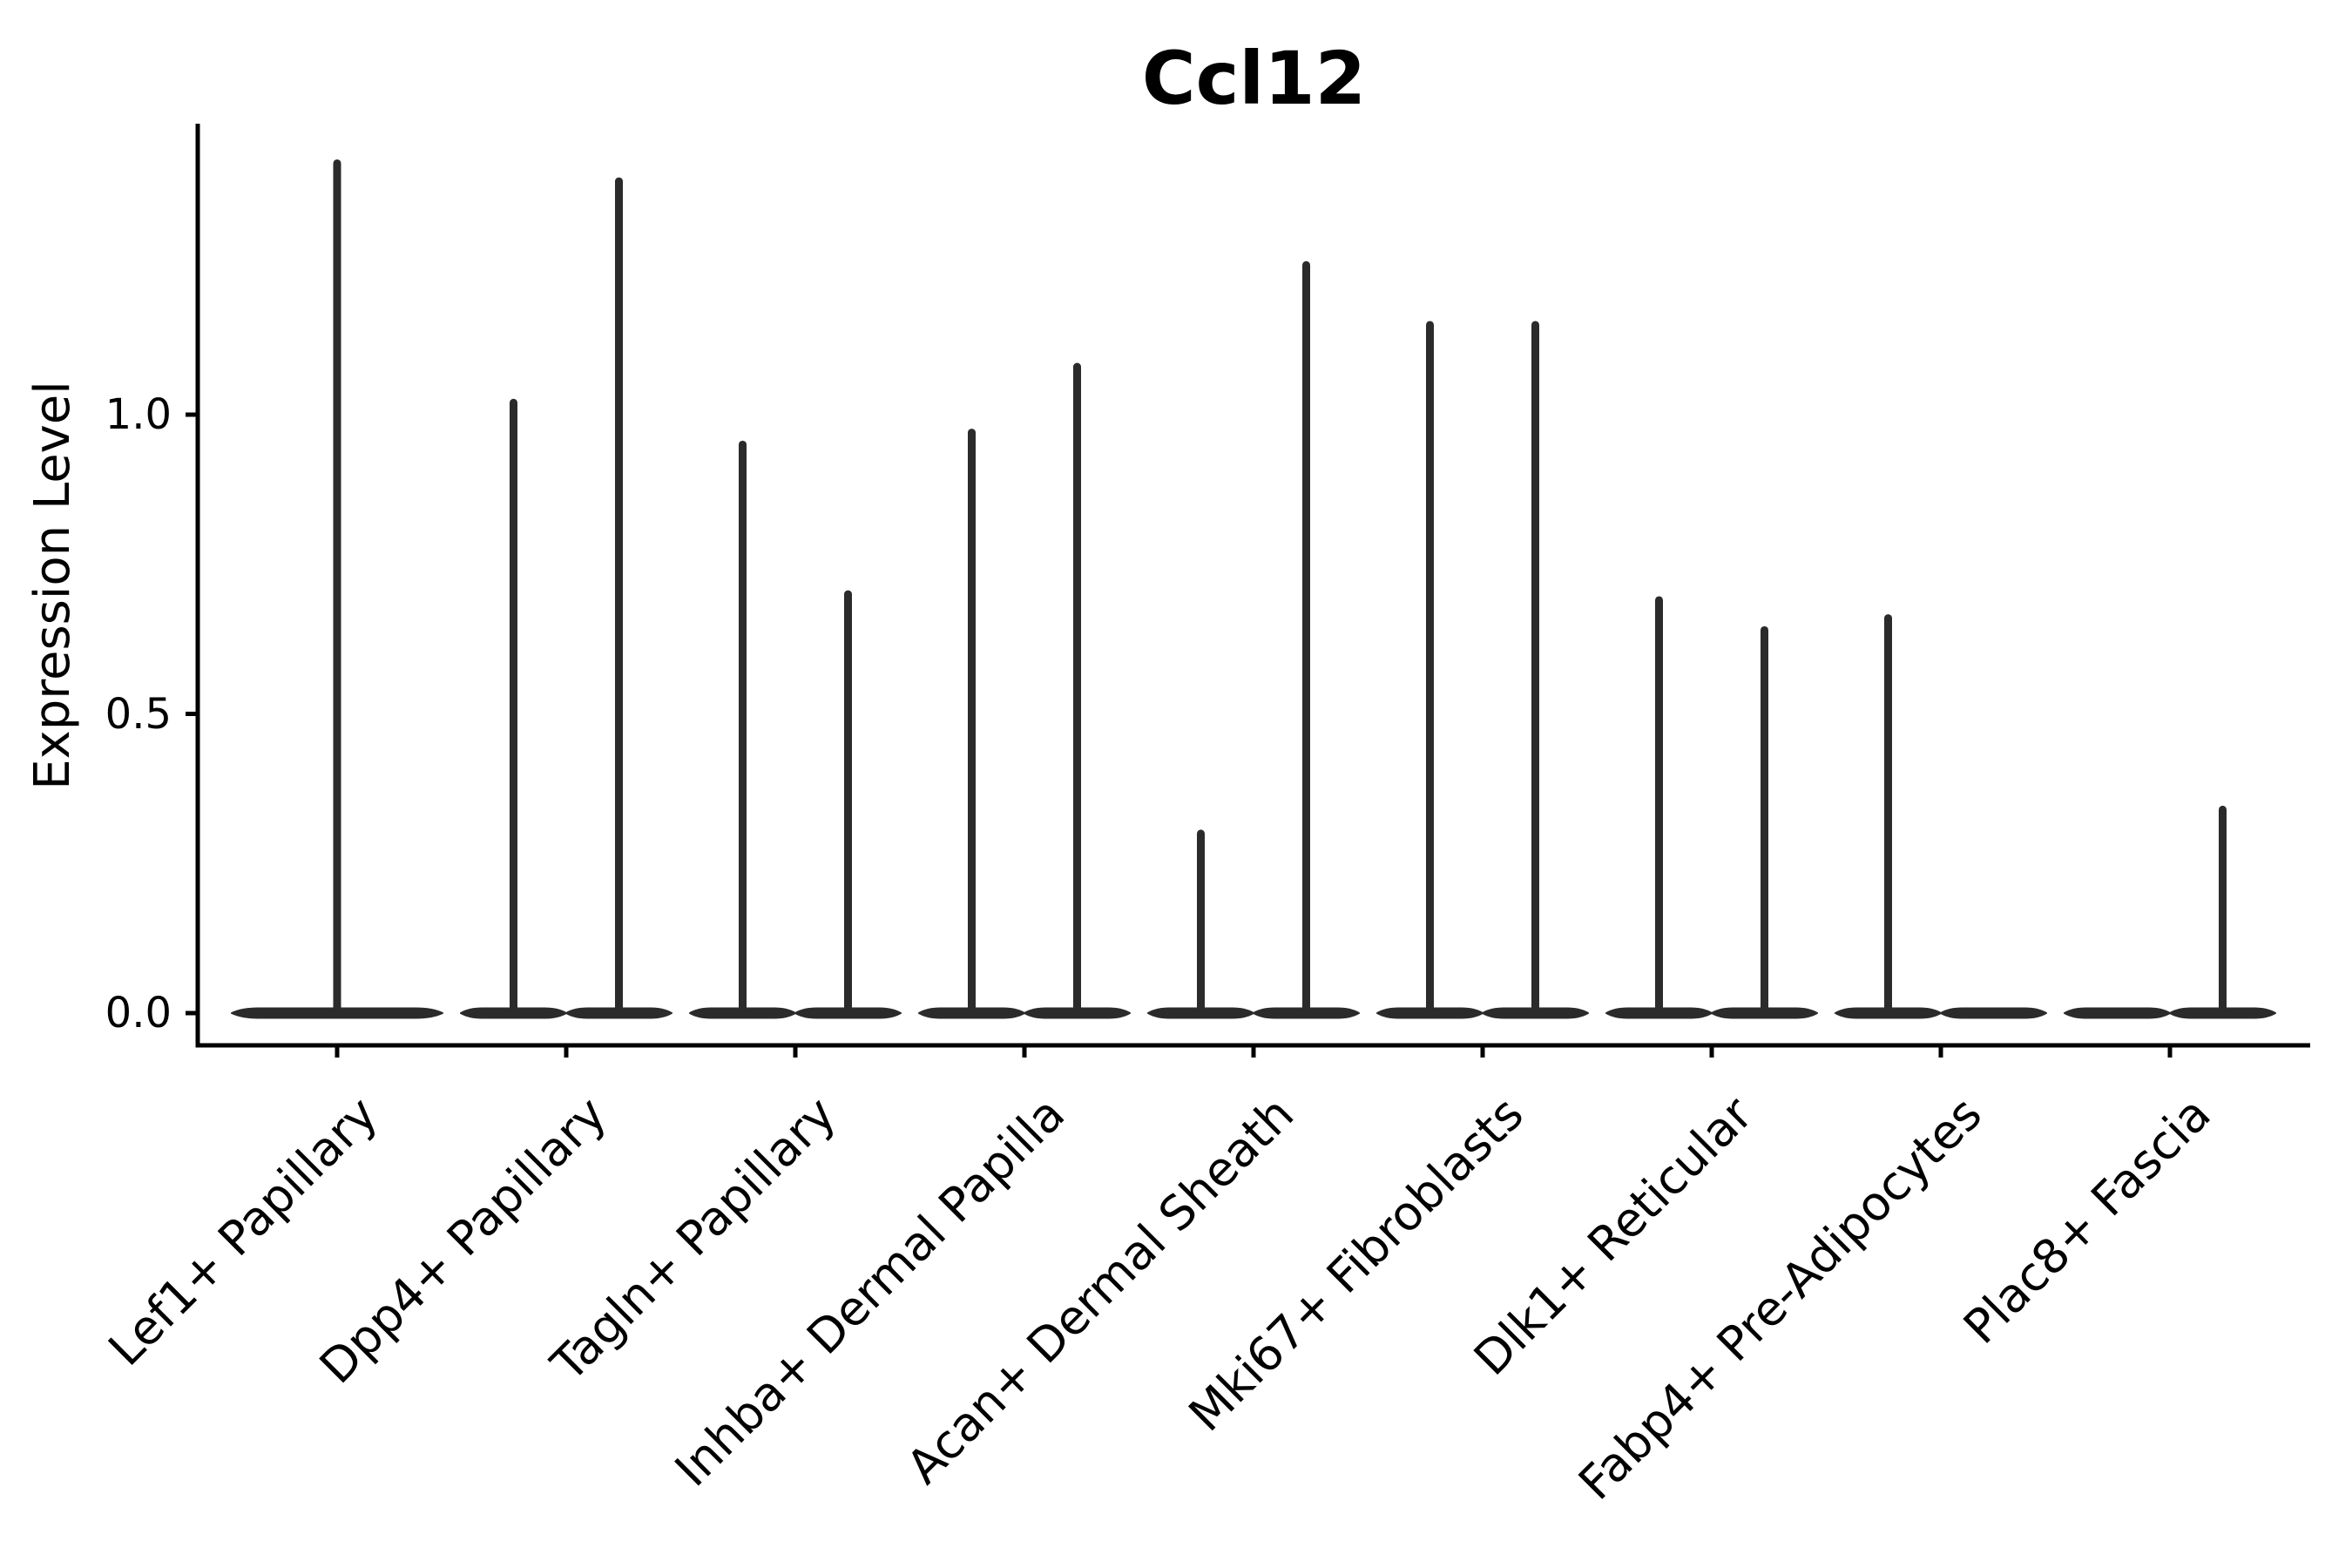  Describe the element at coordinates (138, 1013) in the screenshot. I see `y-tick-label: 0.0` at that location.